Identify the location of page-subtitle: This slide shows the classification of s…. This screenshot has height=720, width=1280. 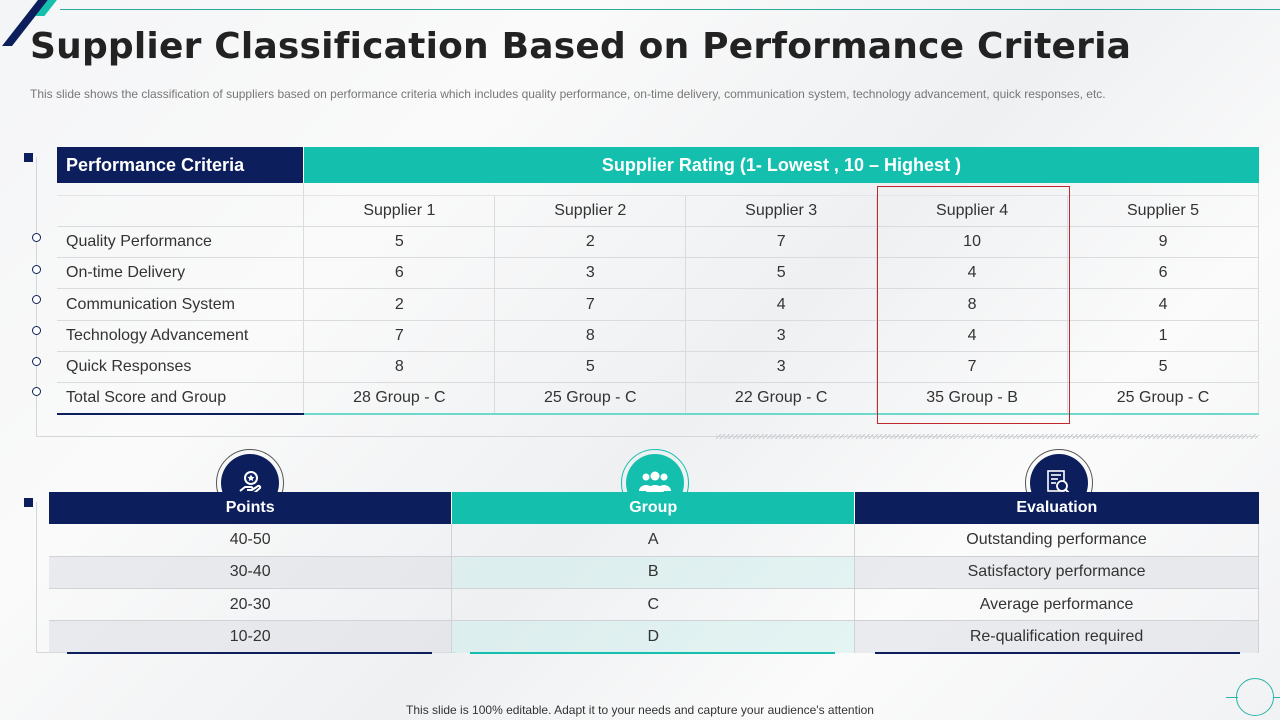
(568, 94).